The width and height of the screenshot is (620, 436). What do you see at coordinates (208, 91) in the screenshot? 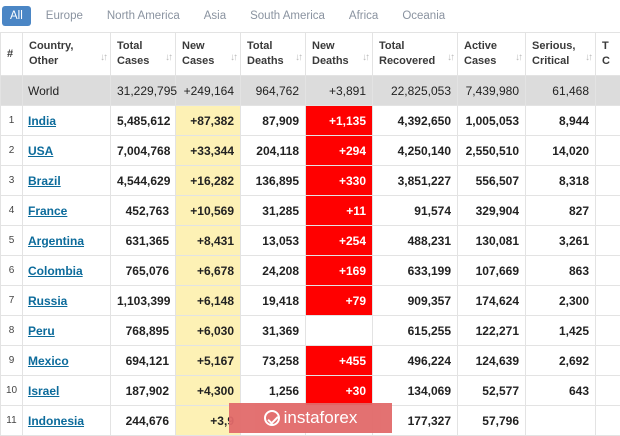
I see `cell-new-cases: +249,164` at bounding box center [208, 91].